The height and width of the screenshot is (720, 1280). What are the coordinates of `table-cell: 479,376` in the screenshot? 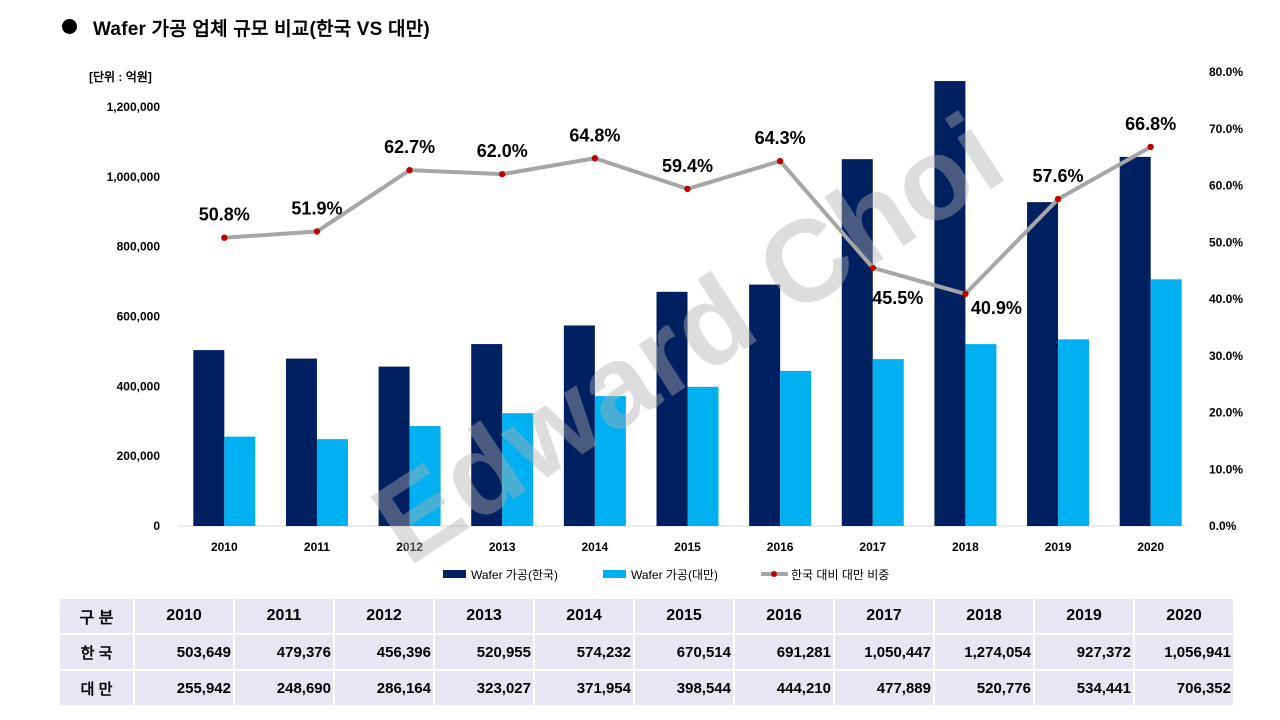 It's located at (284, 652).